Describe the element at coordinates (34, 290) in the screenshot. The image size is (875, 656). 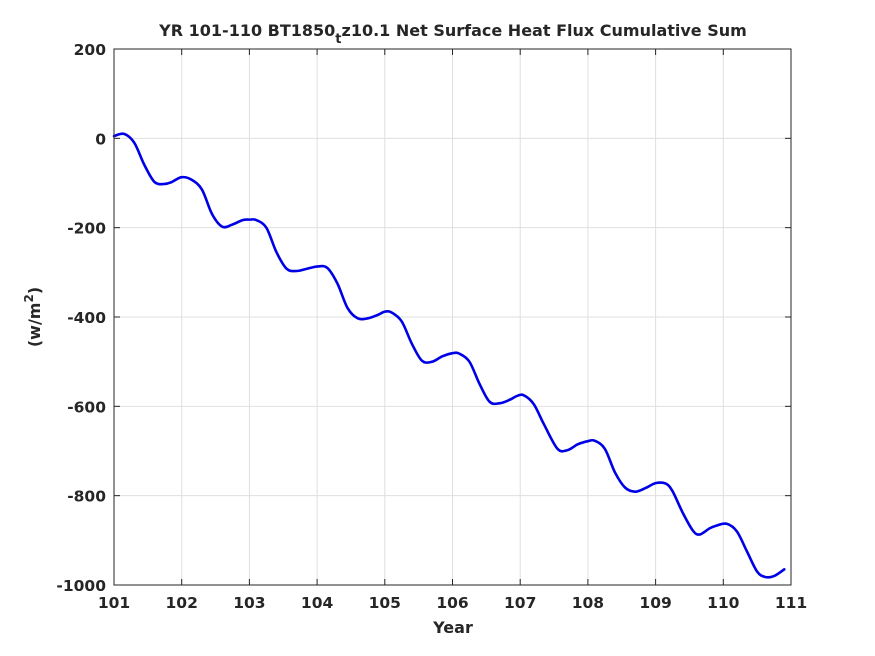
I see `y-axis-label-close: )` at that location.